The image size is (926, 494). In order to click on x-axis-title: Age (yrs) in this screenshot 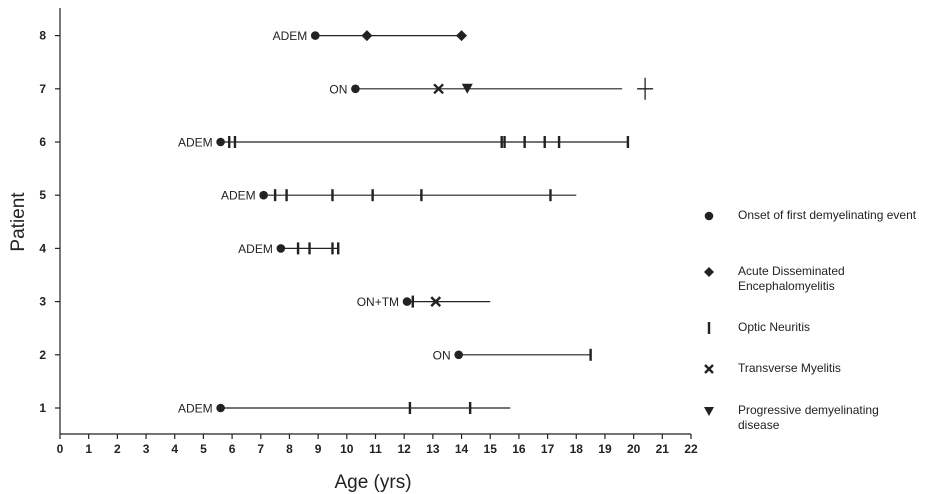, I will do `click(372, 482)`.